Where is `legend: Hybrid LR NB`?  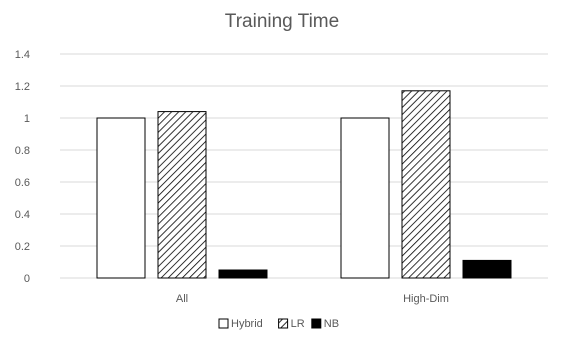 legend: Hybrid LR NB is located at coordinates (278, 324).